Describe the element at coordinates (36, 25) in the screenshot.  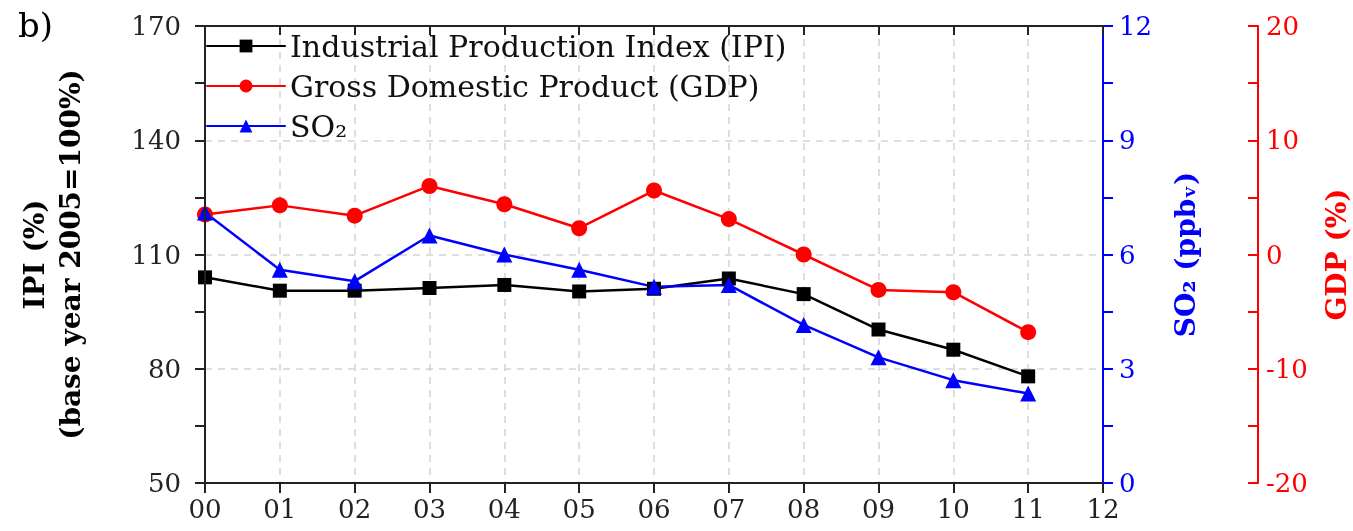
I see `text: b)` at that location.